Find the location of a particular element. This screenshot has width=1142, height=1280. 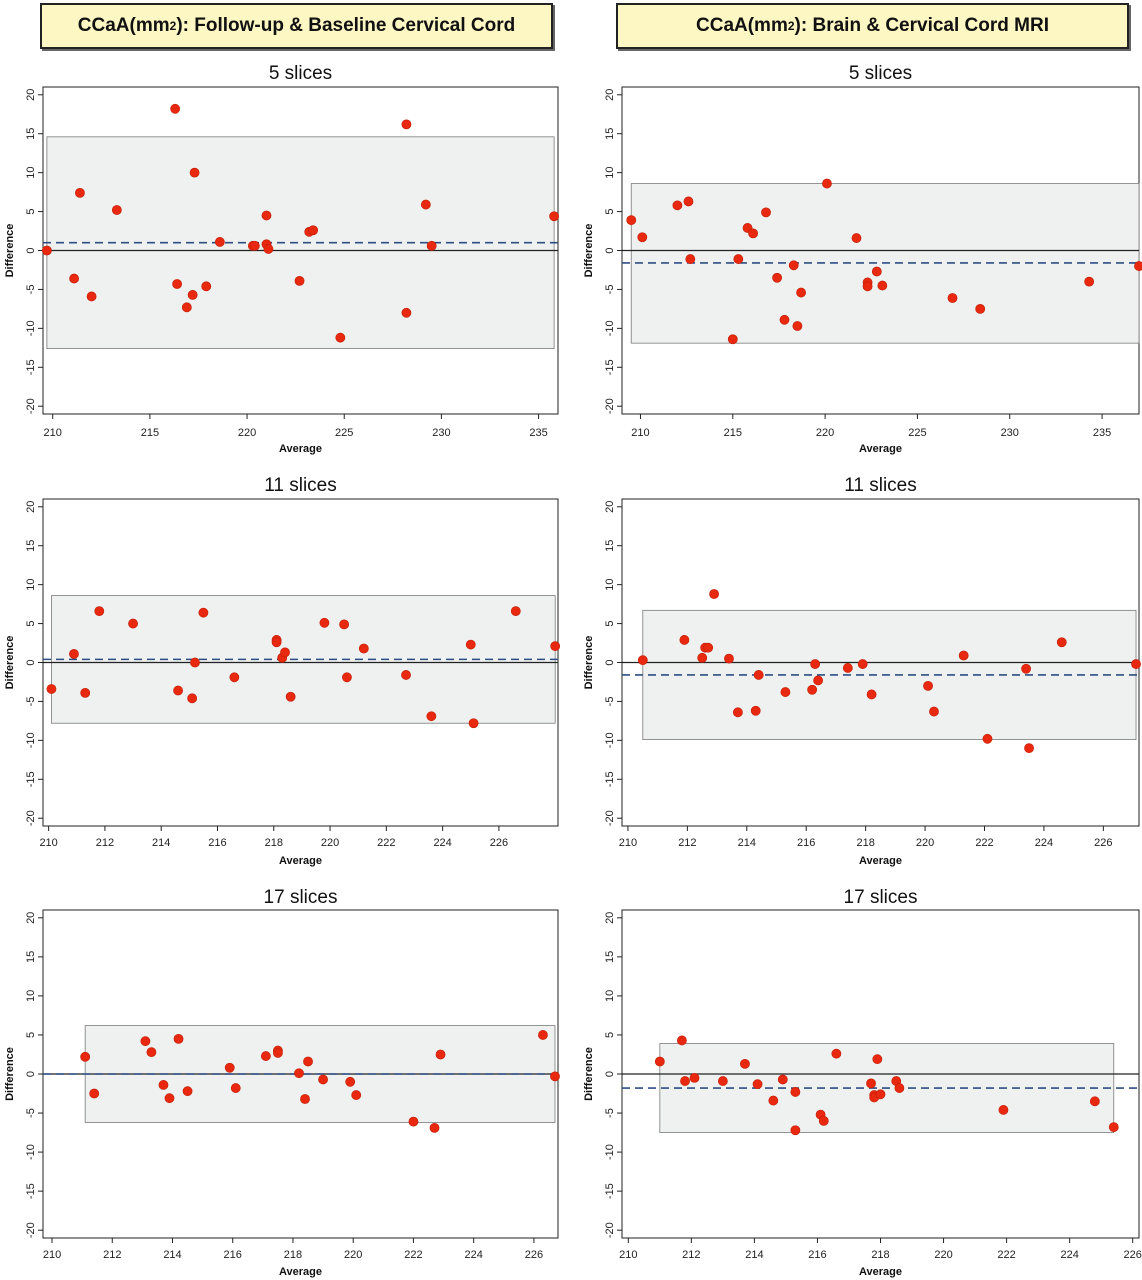

x-tick-label: 225 is located at coordinates (344, 433).